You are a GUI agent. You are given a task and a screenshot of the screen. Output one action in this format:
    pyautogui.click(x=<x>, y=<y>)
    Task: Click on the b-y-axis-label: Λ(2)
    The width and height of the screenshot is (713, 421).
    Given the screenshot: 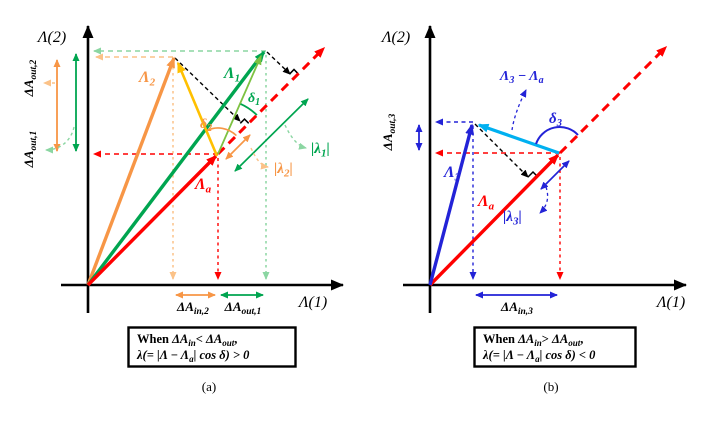 What is the action you would take?
    pyautogui.click(x=395, y=37)
    